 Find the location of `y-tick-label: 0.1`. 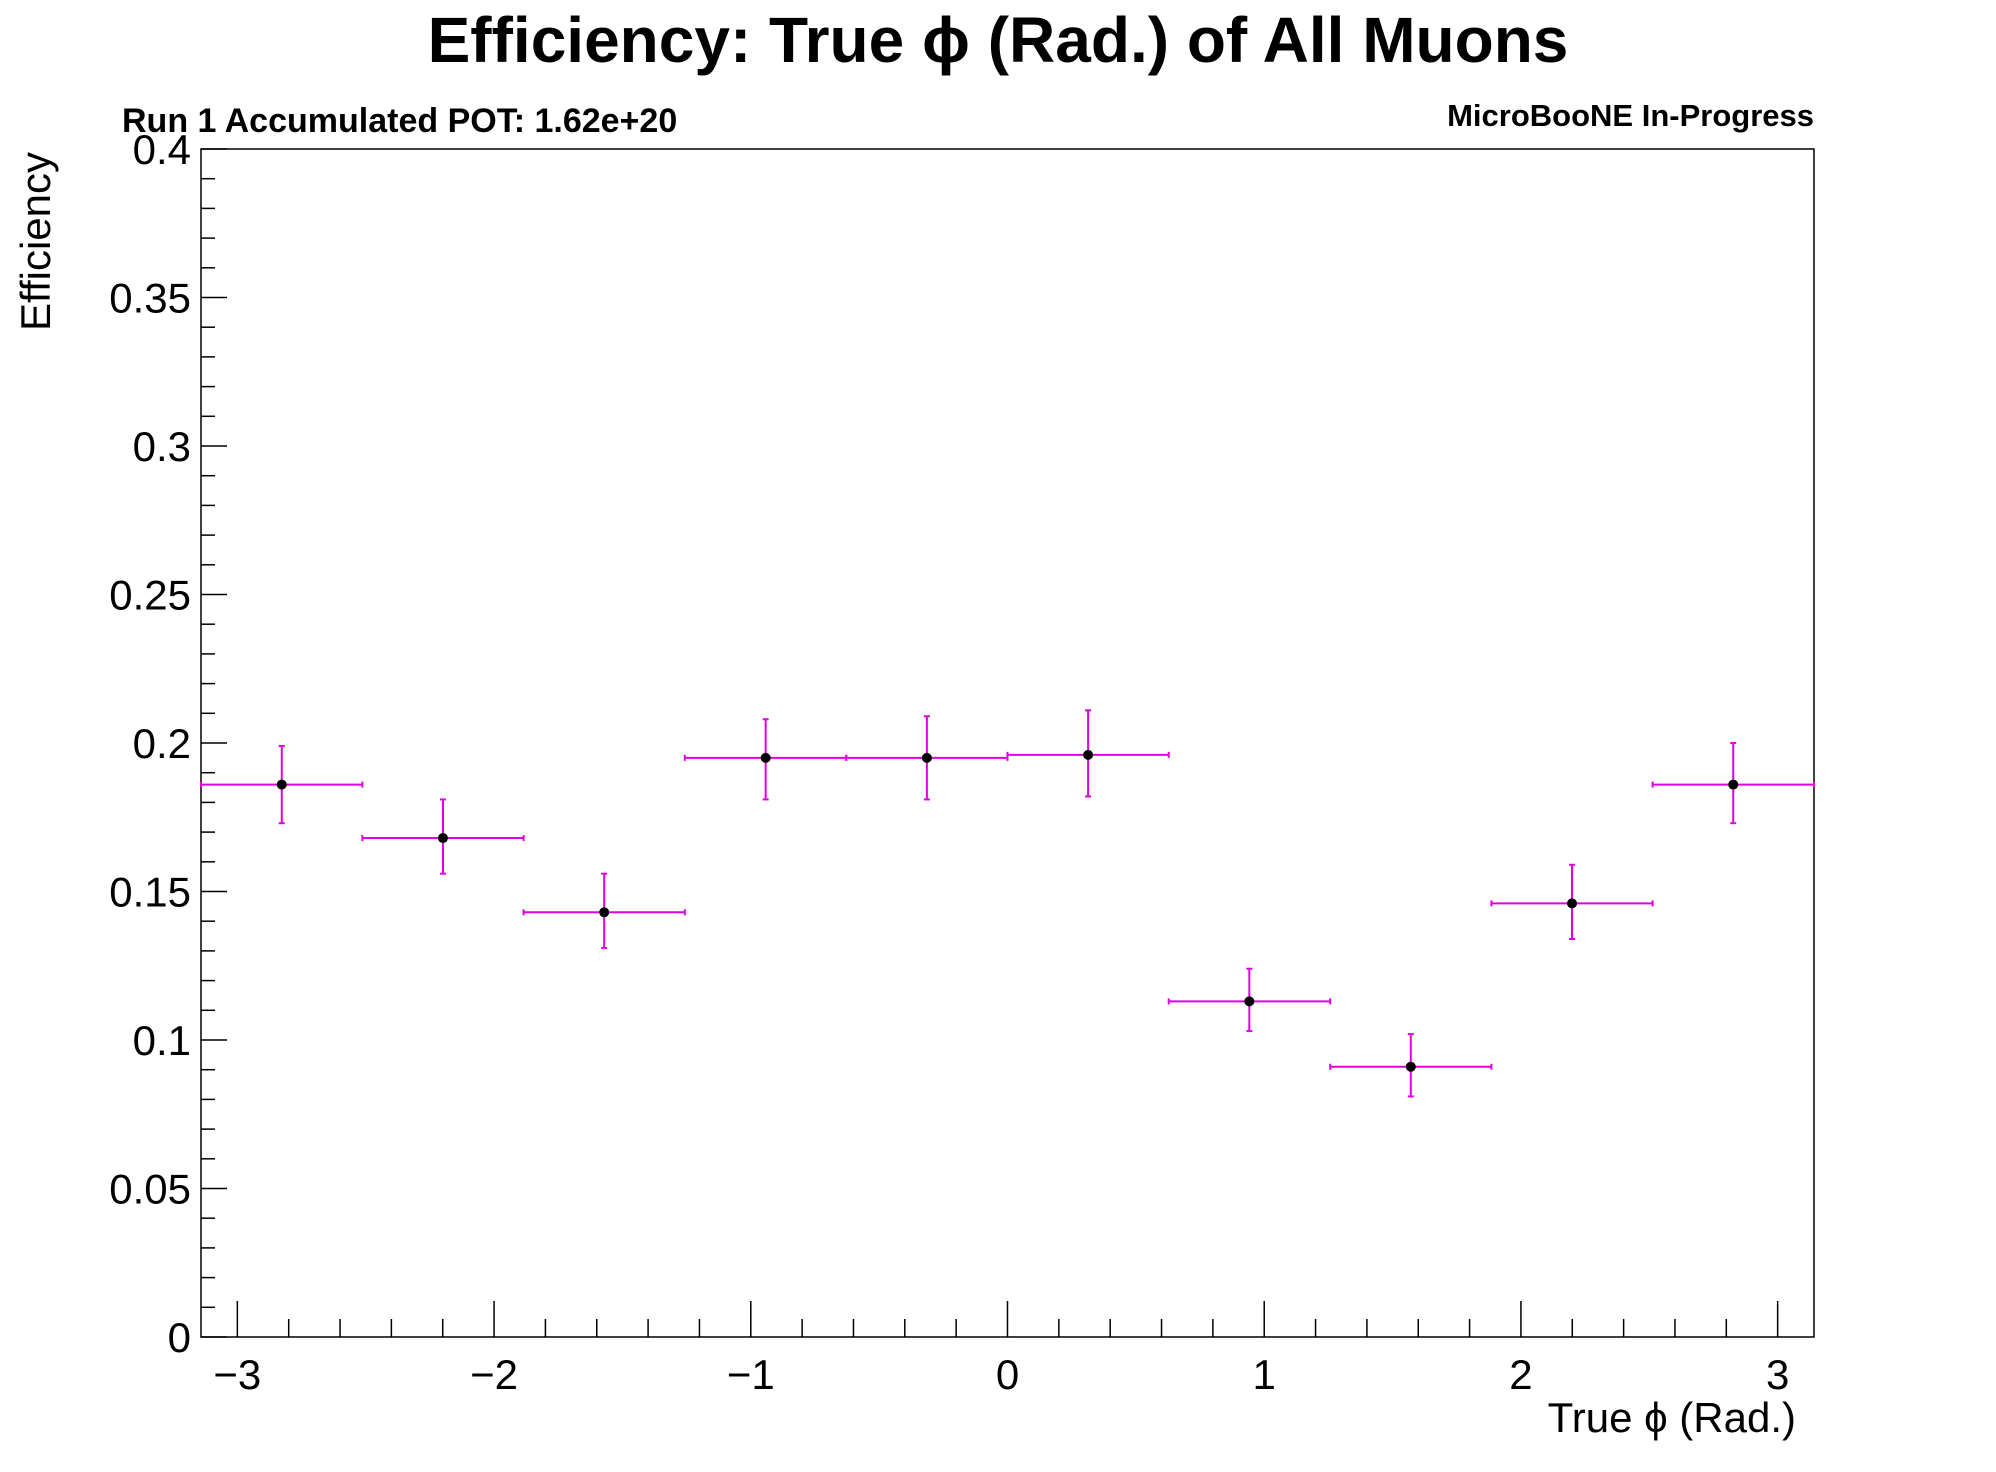

y-tick-label: 0.1 is located at coordinates (162, 1040).